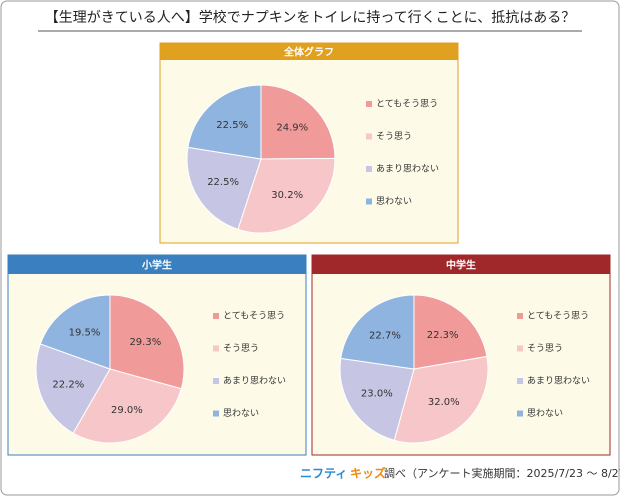  I want to click on panel-title: 中学生, so click(461, 265).